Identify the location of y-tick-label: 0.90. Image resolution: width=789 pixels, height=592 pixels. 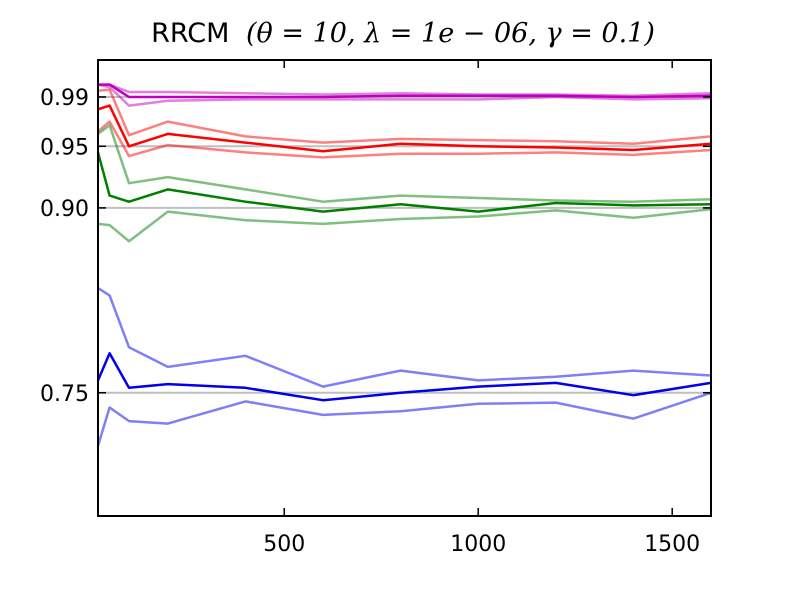
(64, 209).